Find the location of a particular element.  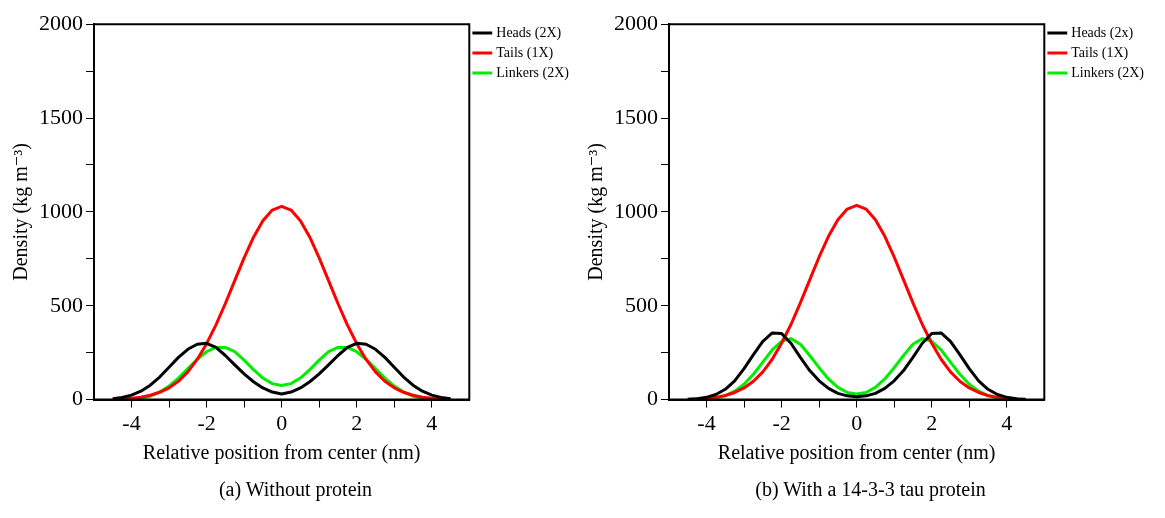

legend-label: Heads (2X) is located at coordinates (529, 32).